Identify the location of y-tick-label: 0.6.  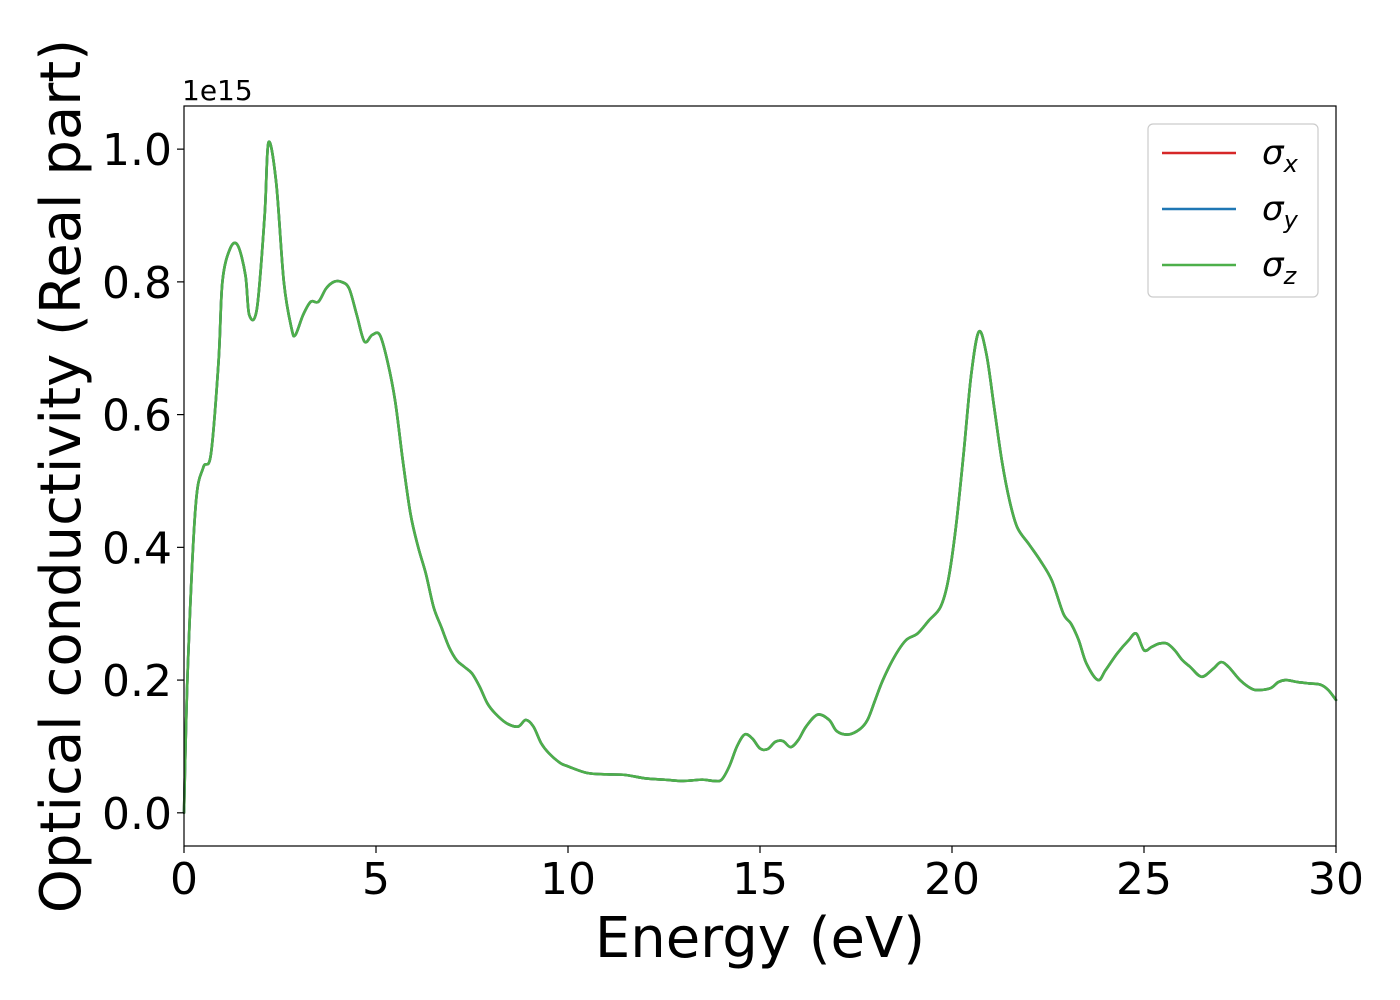
(137, 416).